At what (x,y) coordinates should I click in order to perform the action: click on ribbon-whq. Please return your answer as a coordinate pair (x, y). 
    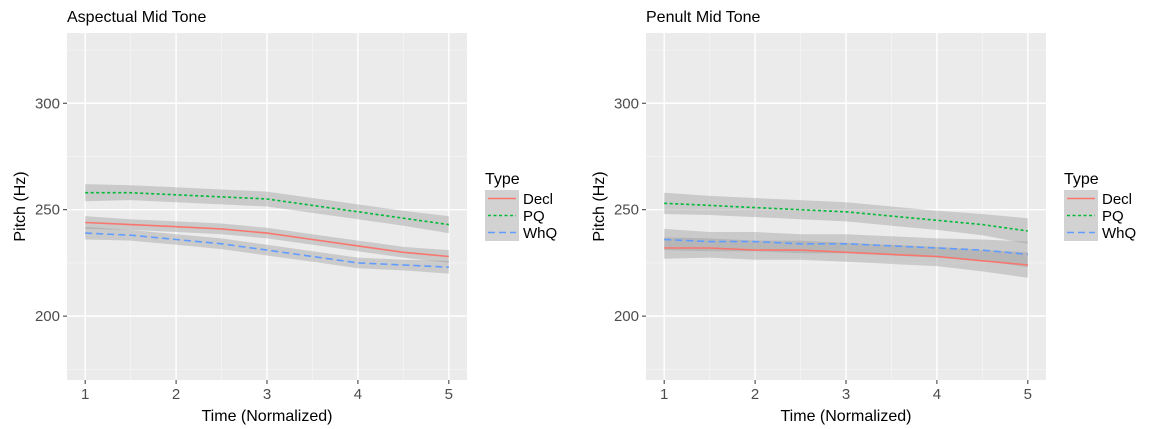
    Looking at the image, I should click on (846, 248).